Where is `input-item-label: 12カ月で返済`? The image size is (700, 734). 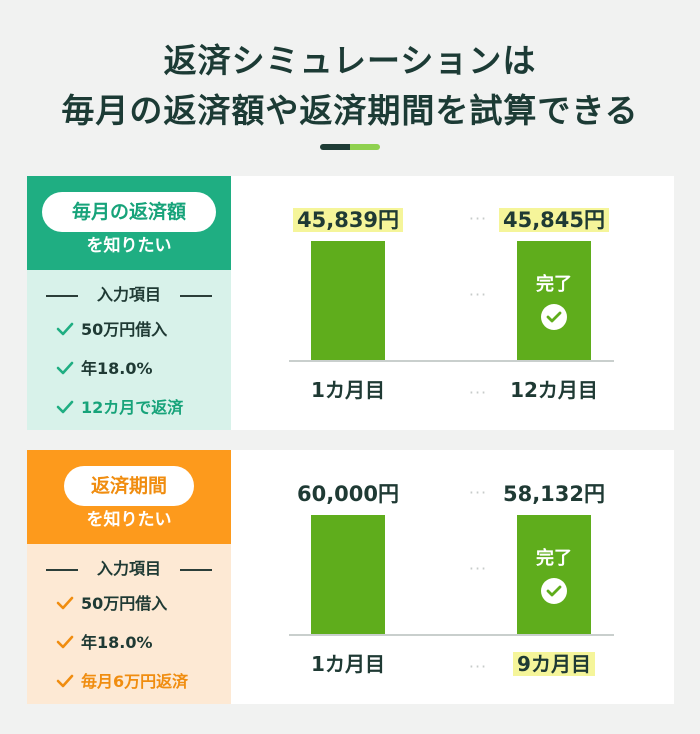
input-item-label: 12カ月で返済 is located at coordinates (132, 407).